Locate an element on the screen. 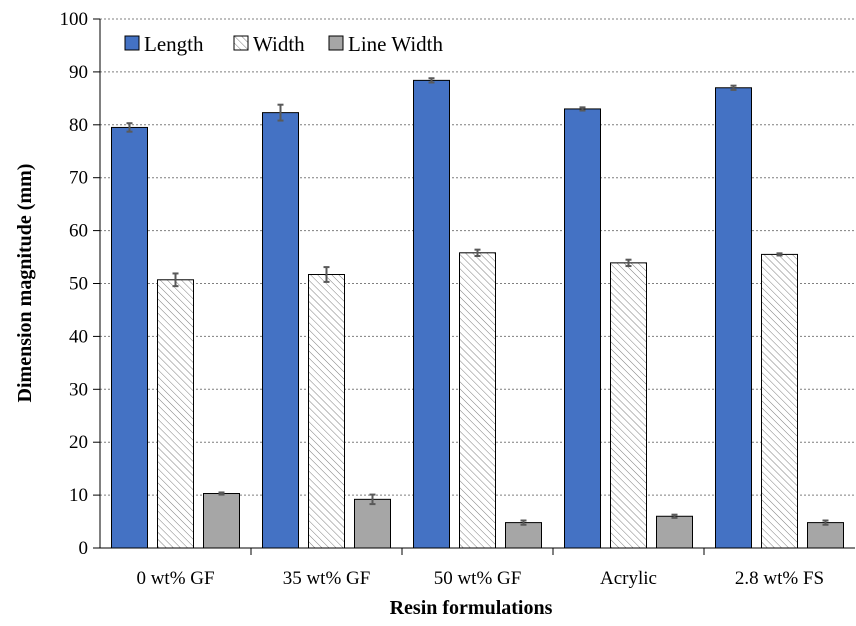  legend-label: Length is located at coordinates (174, 44).